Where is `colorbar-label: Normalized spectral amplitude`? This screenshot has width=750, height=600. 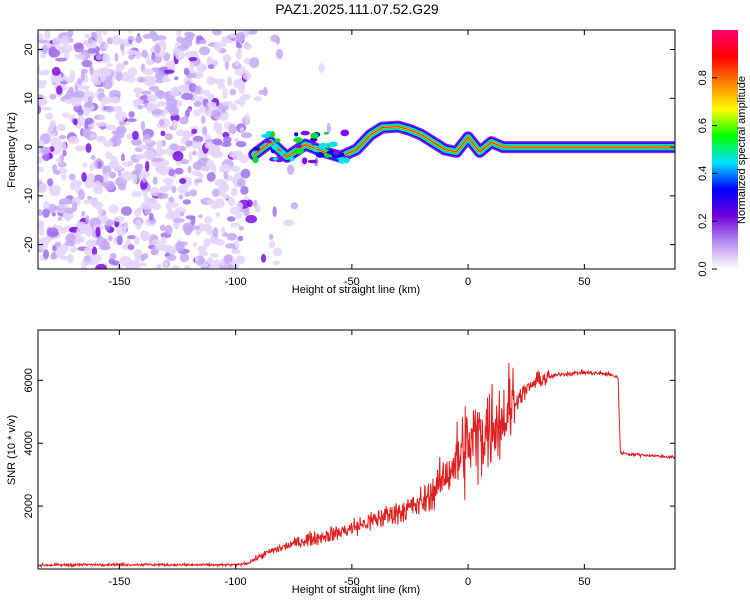
colorbar-label: Normalized spectral amplitude is located at coordinates (742, 150).